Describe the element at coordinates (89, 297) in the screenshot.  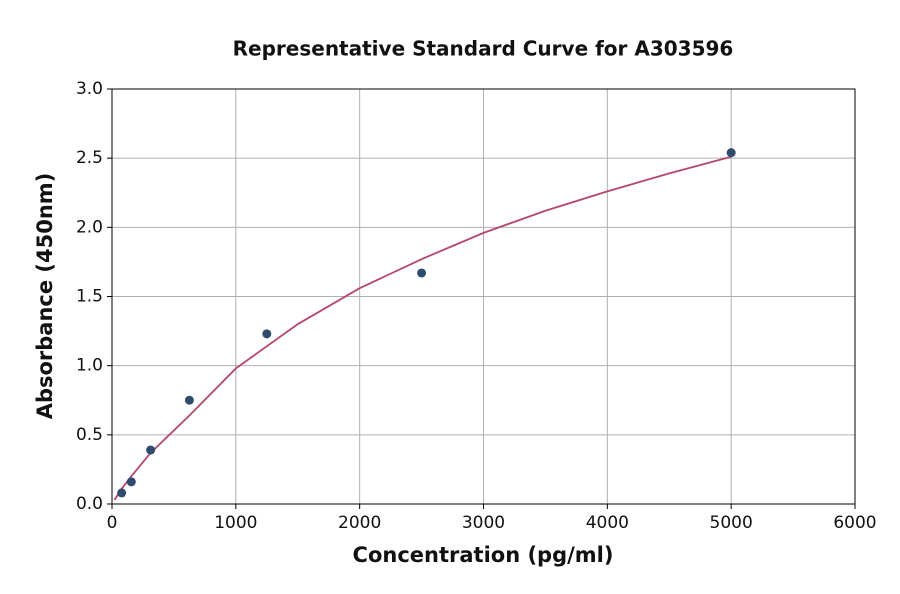
I see `y-tick-label: 1.5` at that location.